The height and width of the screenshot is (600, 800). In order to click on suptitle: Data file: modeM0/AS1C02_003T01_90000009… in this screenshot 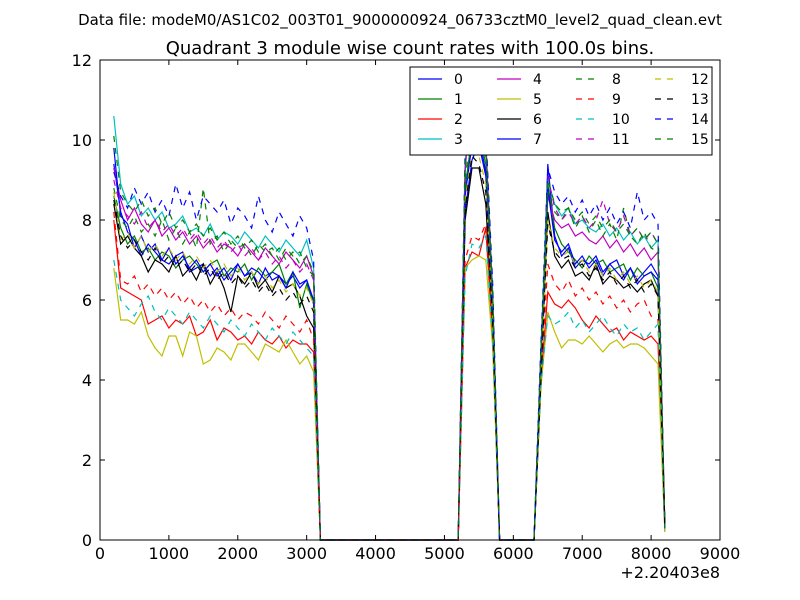, I will do `click(400, 20)`.